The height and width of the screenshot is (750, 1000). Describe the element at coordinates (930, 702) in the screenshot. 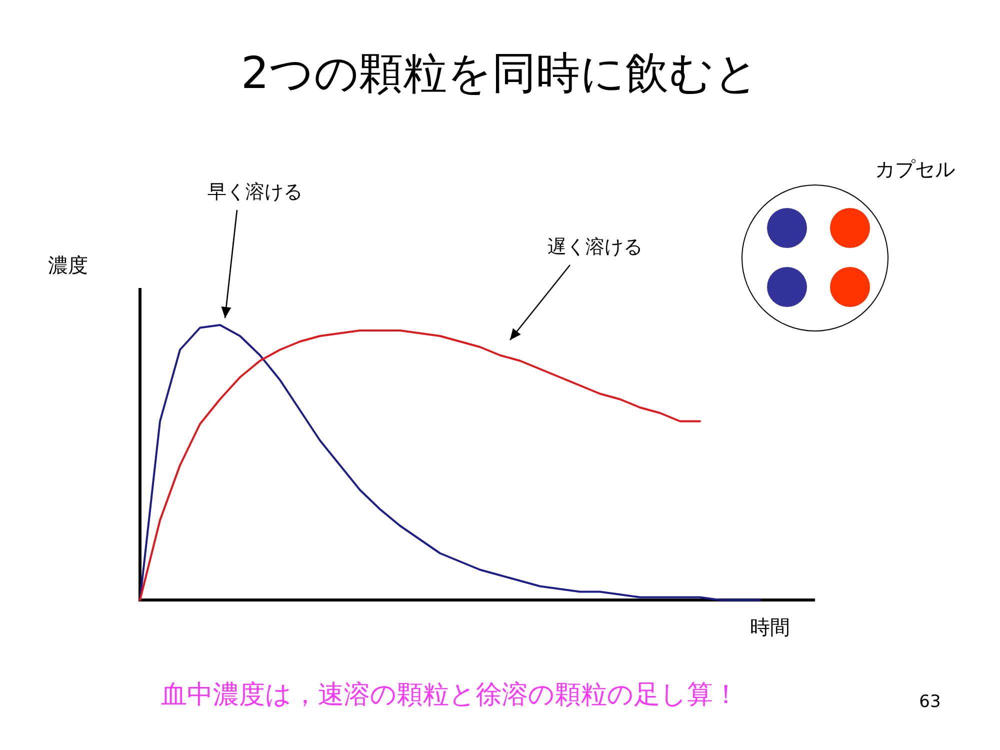

I see `text: 63` at that location.